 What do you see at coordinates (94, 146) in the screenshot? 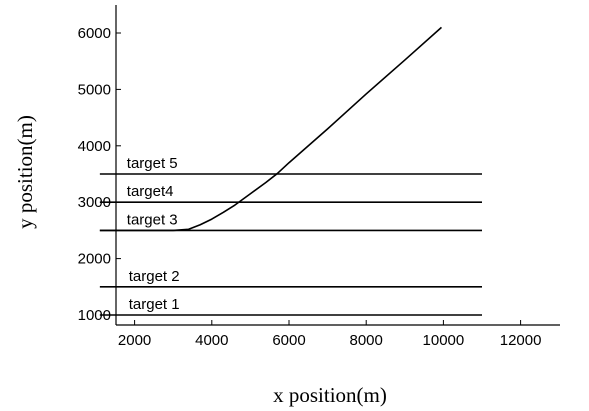
I see `y-tick-label: 4000` at bounding box center [94, 146].